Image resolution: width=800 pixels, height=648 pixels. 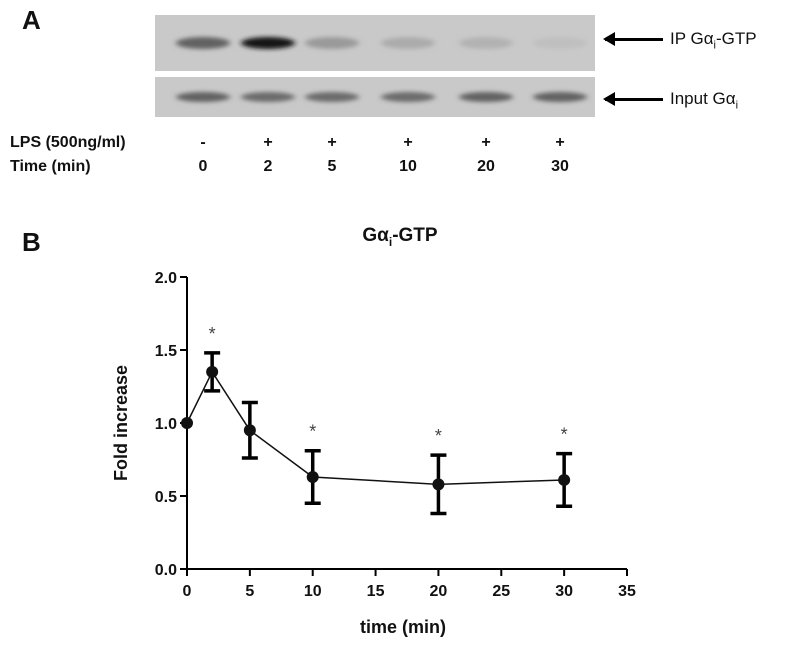 What do you see at coordinates (249, 591) in the screenshot?
I see `x-tick-label-1: 5` at bounding box center [249, 591].